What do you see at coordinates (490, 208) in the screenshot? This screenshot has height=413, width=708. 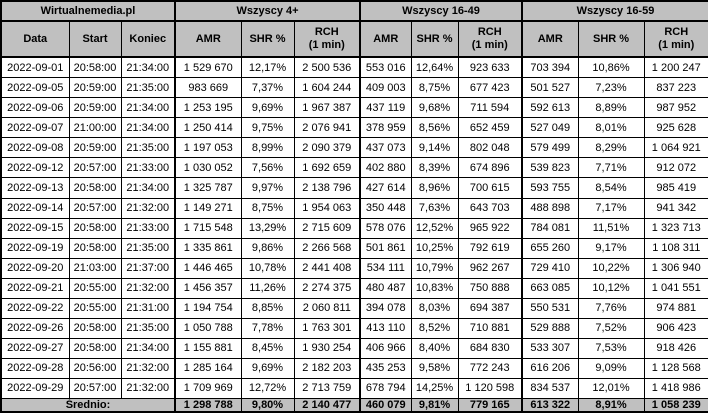 I see `cell-rch-16-49: 643 703` at bounding box center [490, 208].